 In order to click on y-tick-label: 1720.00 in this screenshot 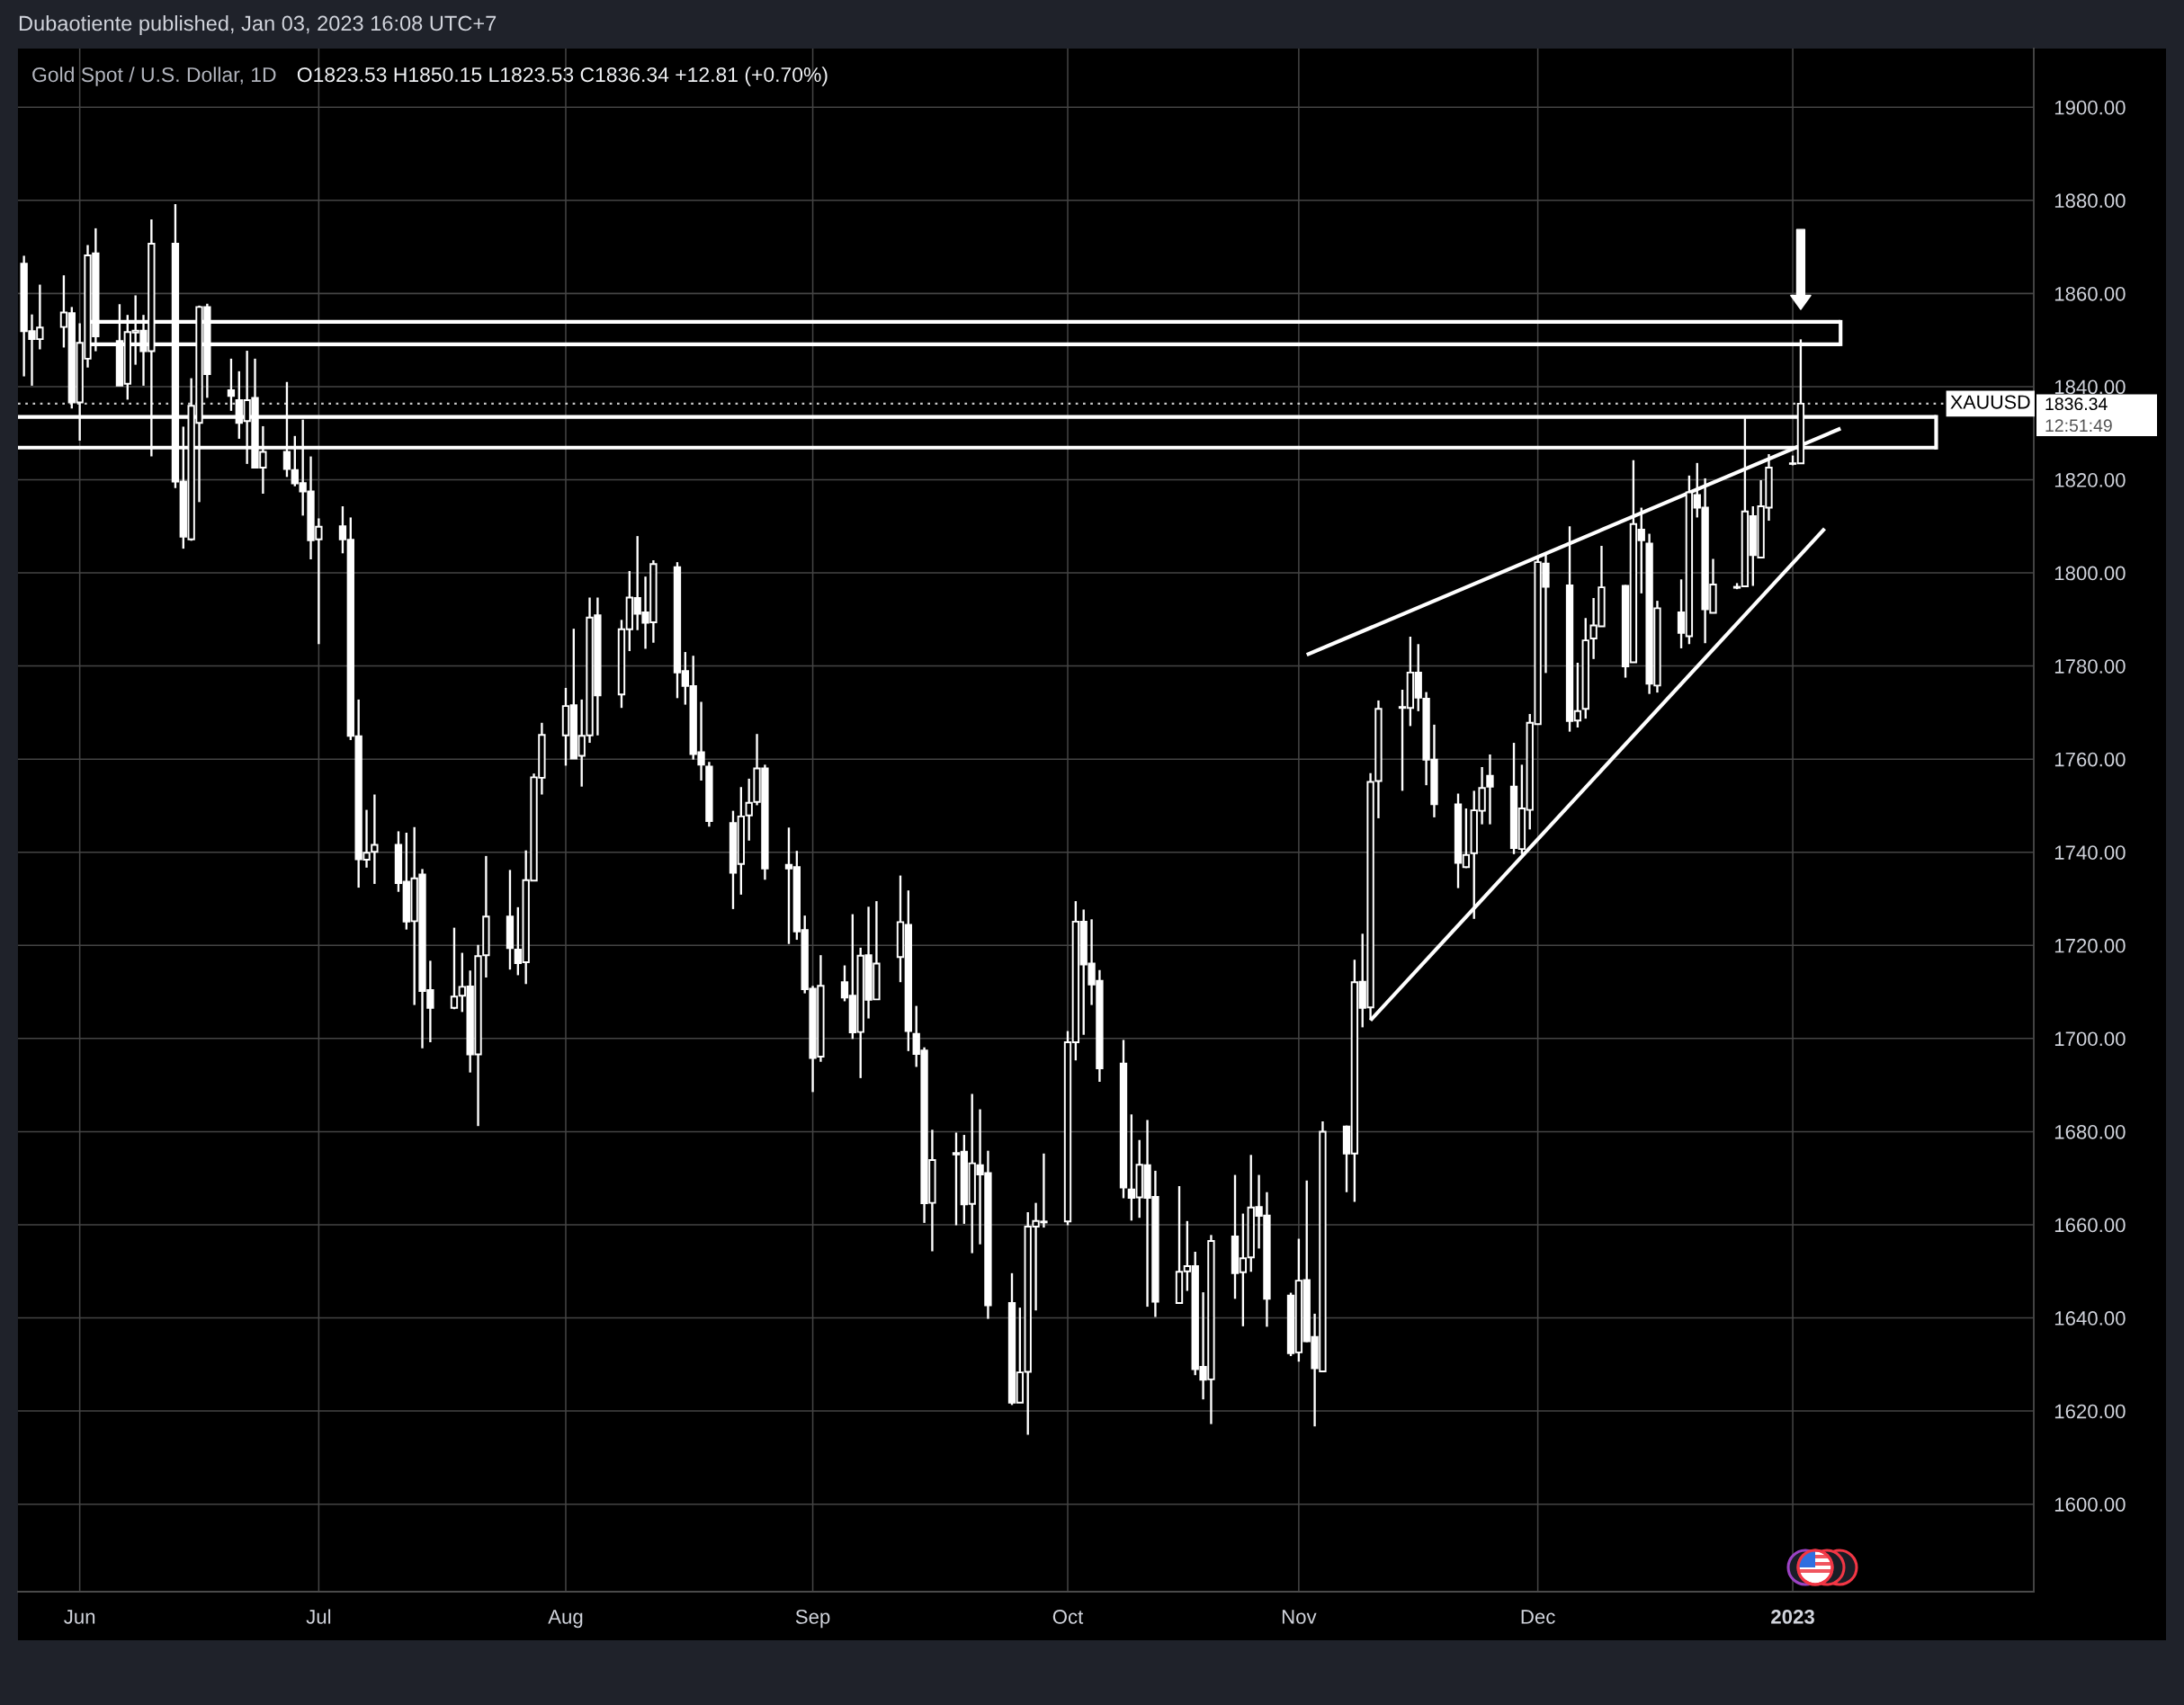, I will do `click(2090, 945)`.